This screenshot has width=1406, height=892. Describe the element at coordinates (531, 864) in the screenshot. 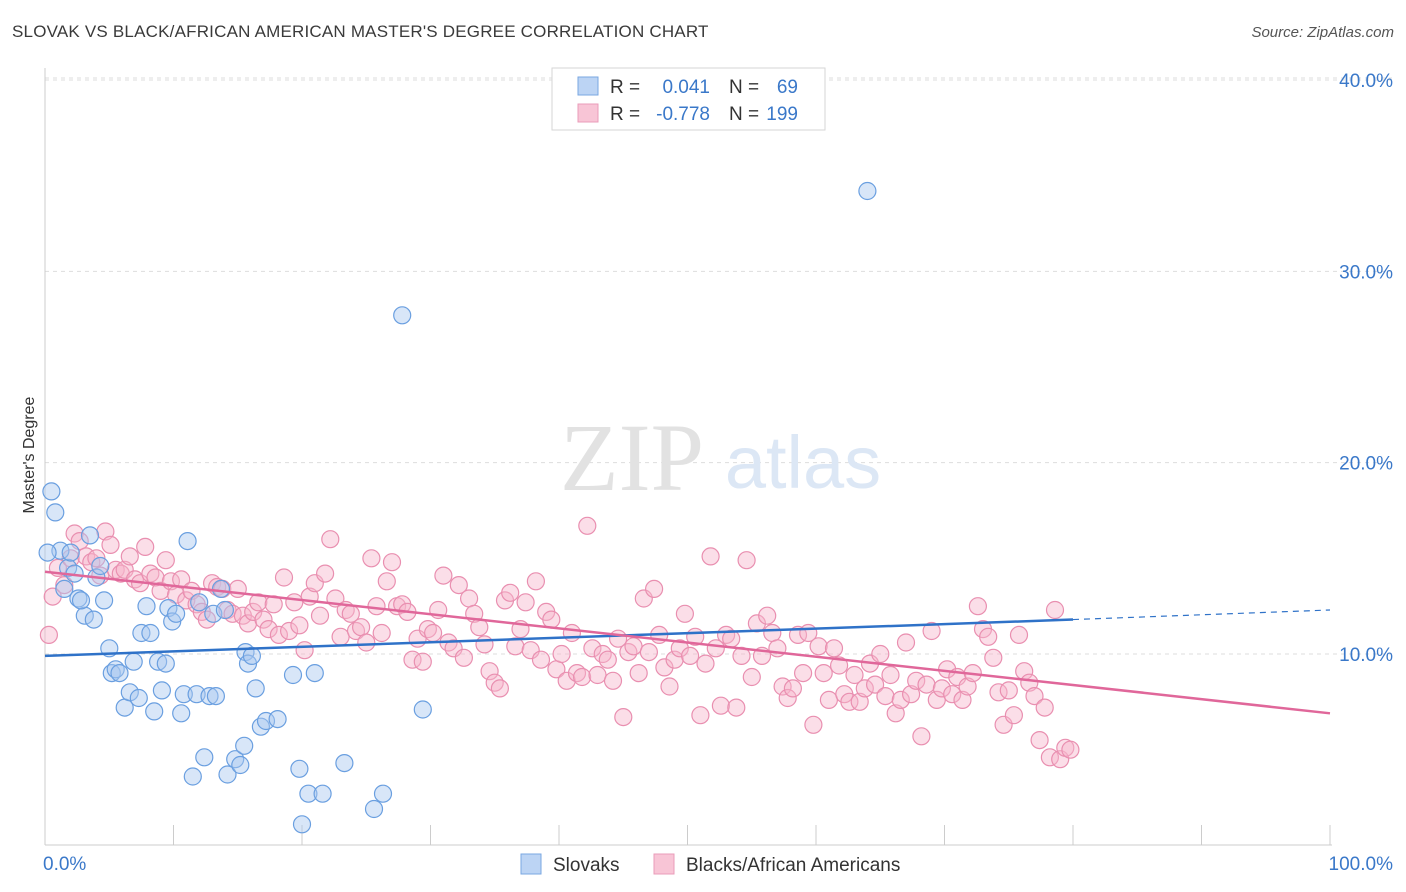

I see `bottom-legend-swatch-slovaks` at that location.